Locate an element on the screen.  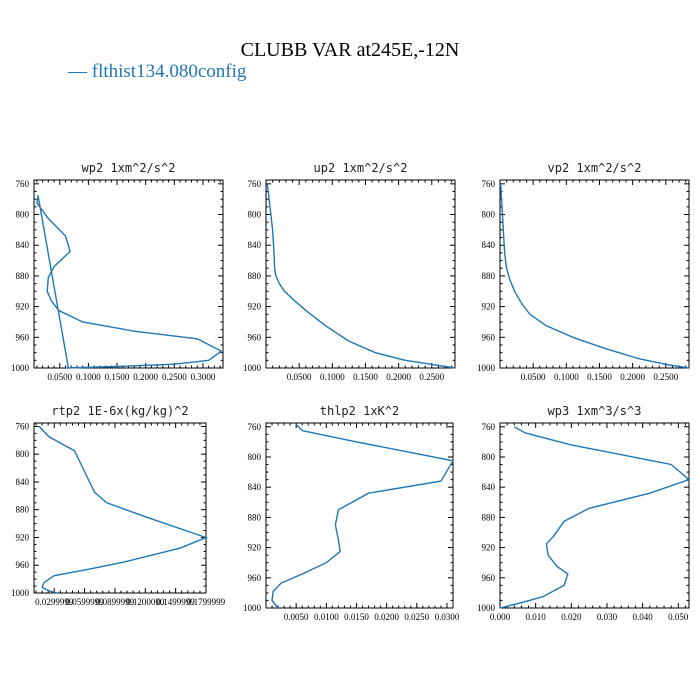
x-tick-label: 0.1499999 is located at coordinates (176, 602).